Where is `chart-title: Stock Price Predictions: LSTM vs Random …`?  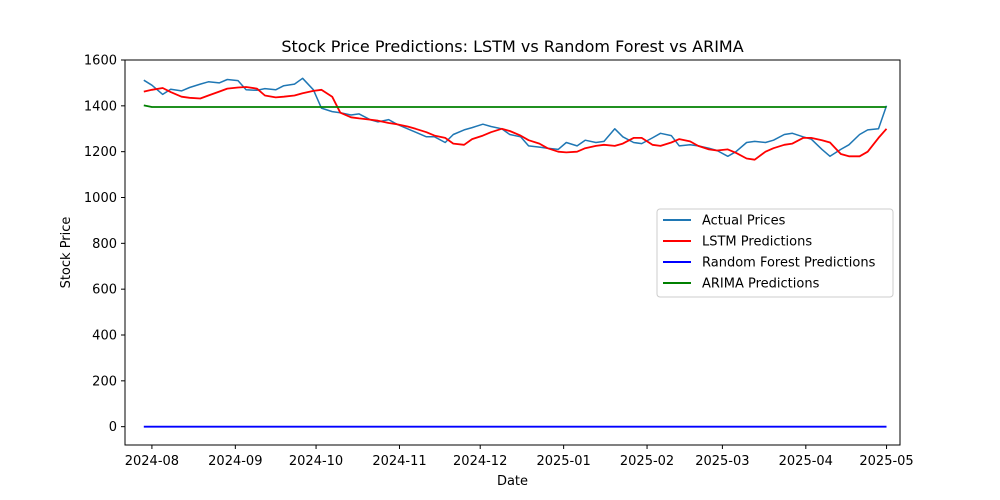
chart-title: Stock Price Predictions: LSTM vs Random … is located at coordinates (512, 46).